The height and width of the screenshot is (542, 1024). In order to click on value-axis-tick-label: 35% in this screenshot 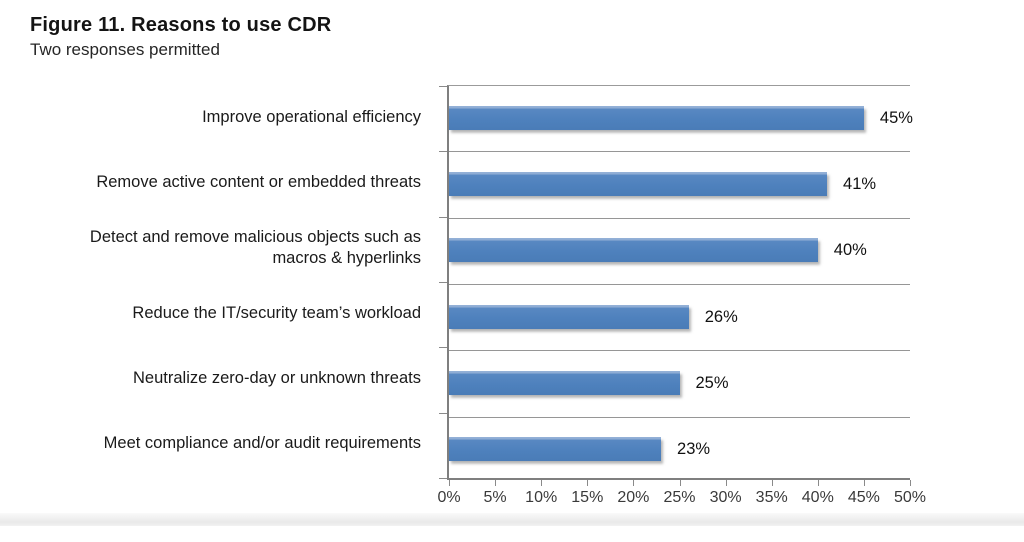, I will do `click(771, 497)`.